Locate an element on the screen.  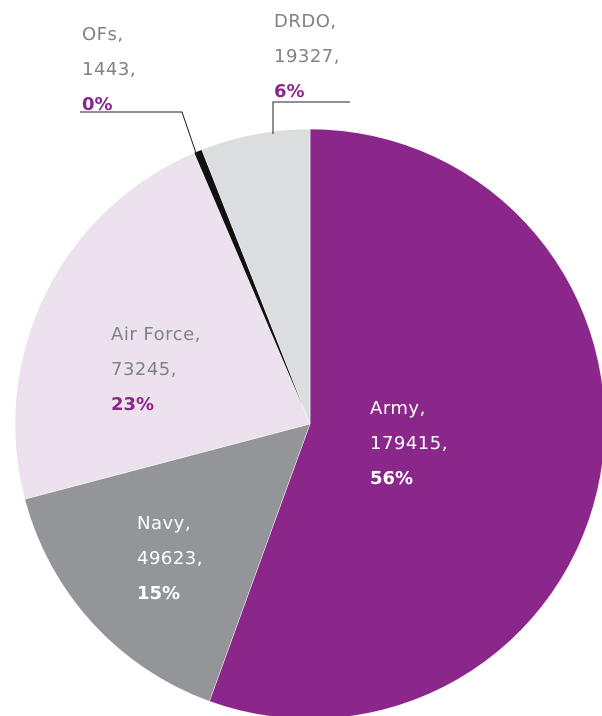
slice-label-percent-text: 23% is located at coordinates (132, 404).